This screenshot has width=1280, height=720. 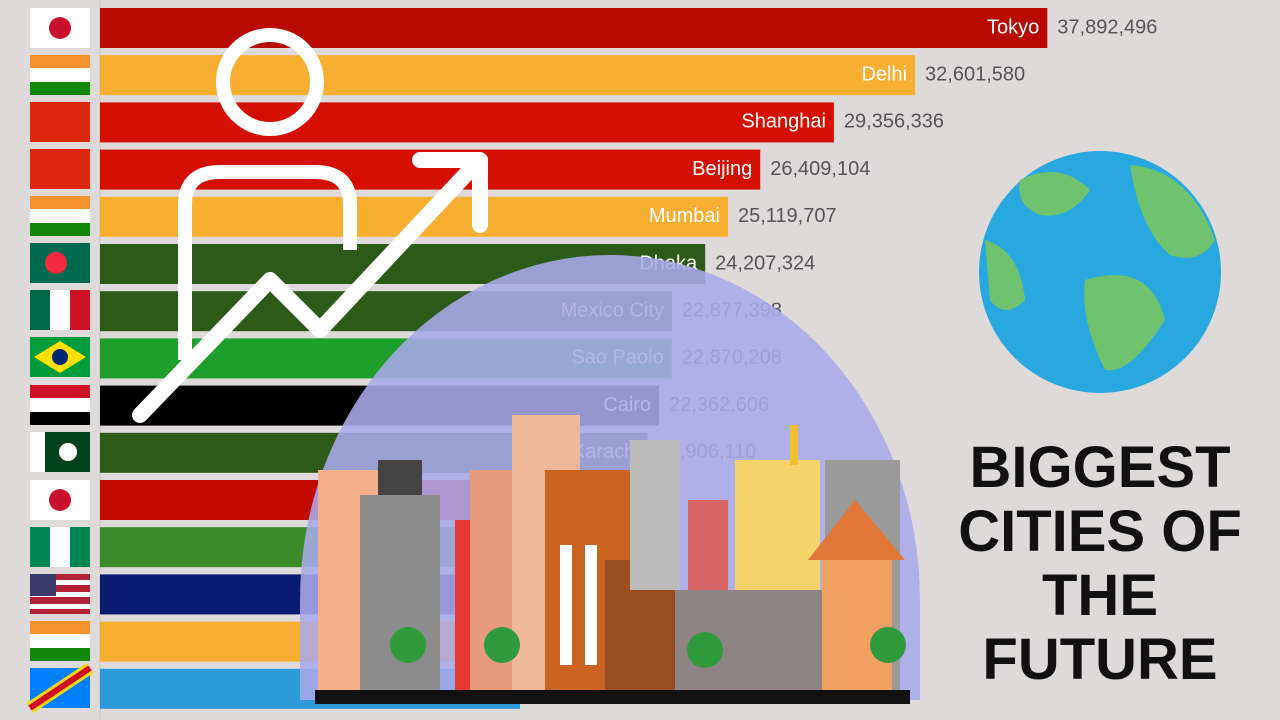 I want to click on value-label: 37,892,496, so click(x=1107, y=27).